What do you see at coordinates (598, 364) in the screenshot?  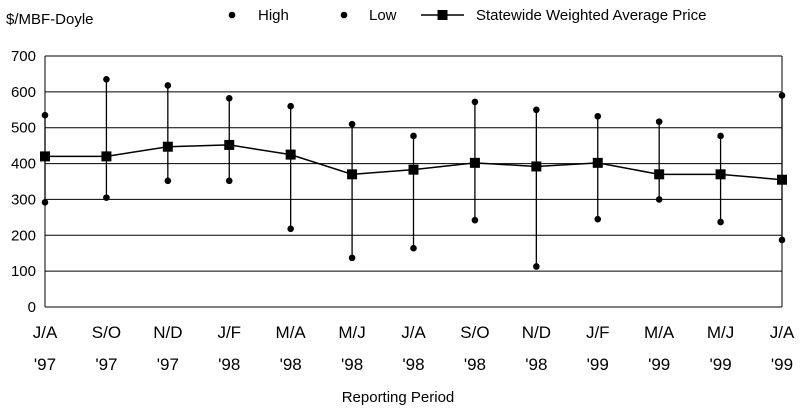 I see `x-tick-label-9-year: '99` at bounding box center [598, 364].